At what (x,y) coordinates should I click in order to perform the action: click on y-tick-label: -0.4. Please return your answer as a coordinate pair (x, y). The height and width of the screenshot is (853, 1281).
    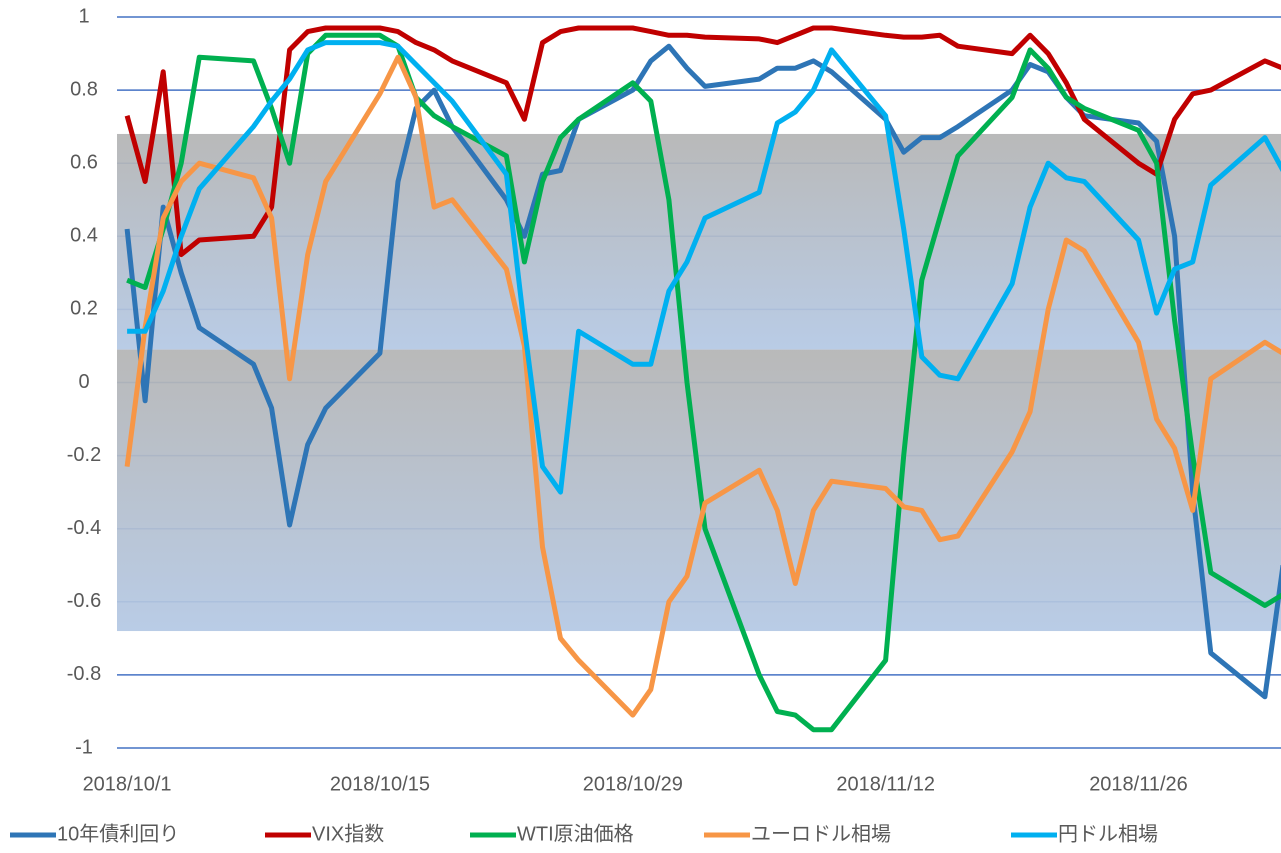
    Looking at the image, I should click on (84, 528).